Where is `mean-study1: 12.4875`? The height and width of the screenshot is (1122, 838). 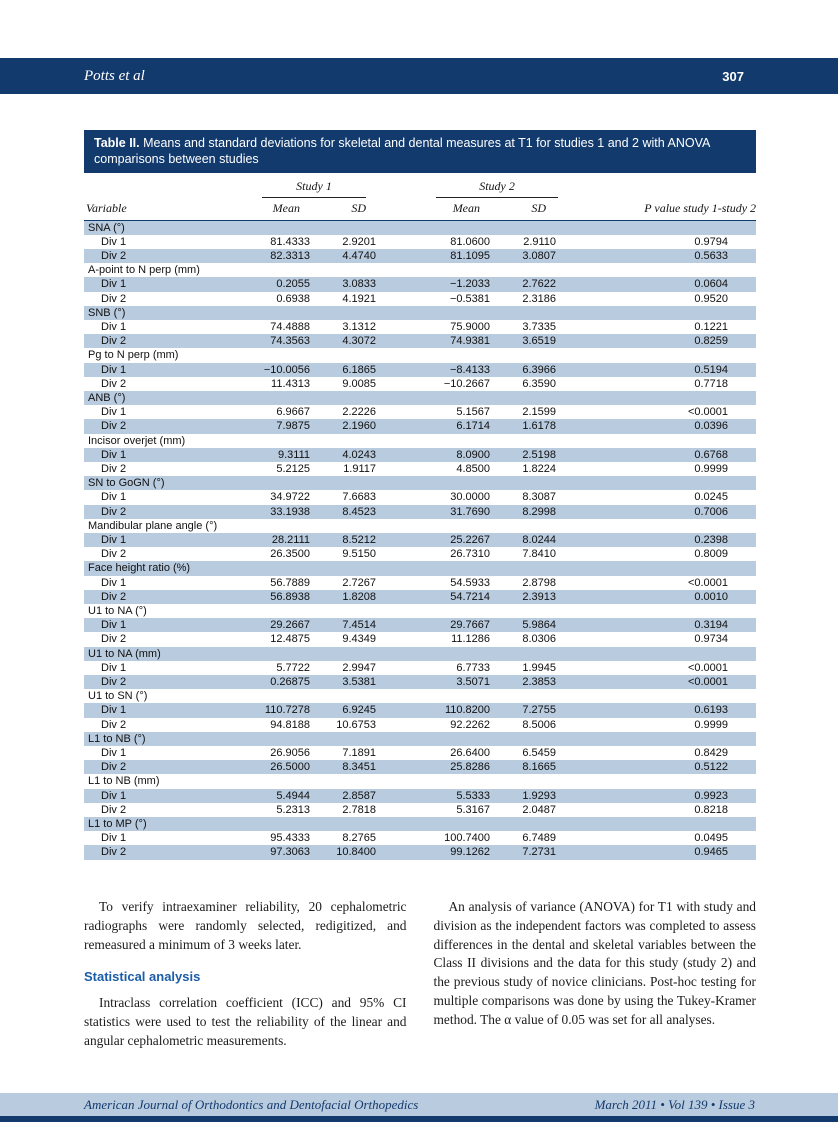 mean-study1: 12.4875 is located at coordinates (290, 639).